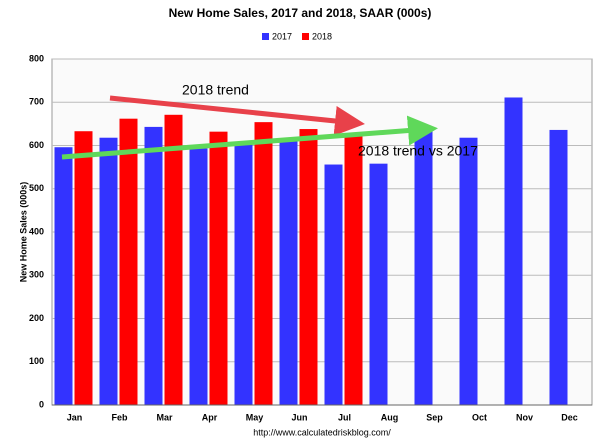  I want to click on annotation: 2018 trend, so click(215, 90).